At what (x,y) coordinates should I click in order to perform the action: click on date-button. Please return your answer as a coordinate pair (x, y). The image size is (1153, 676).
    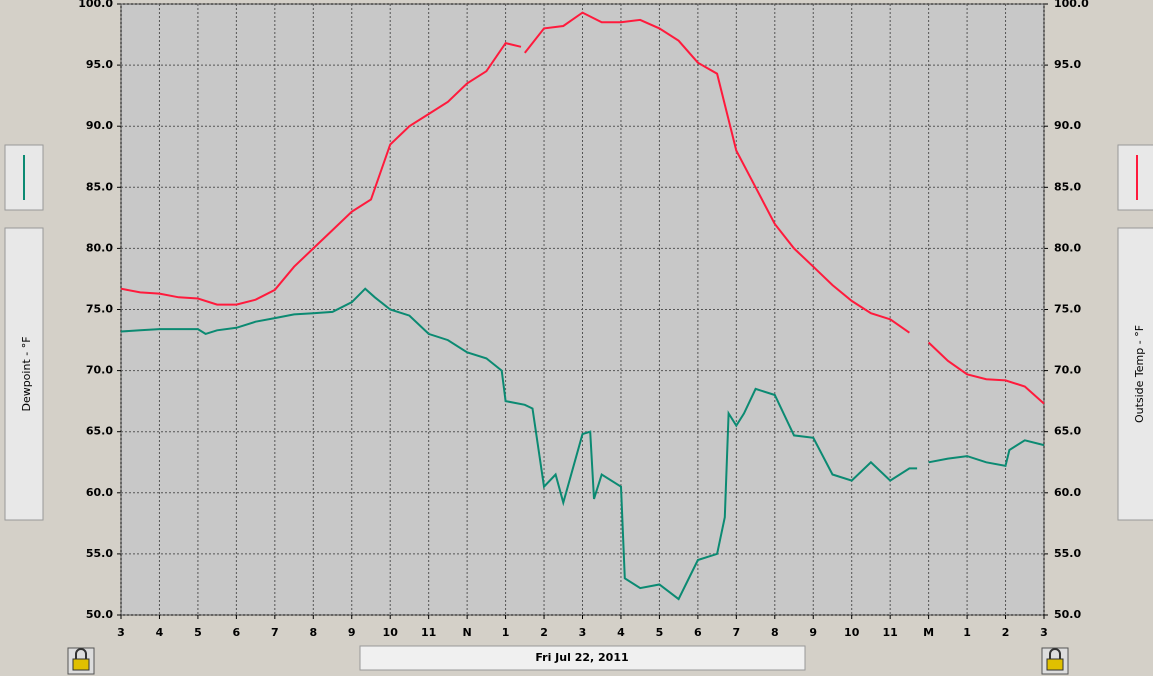
    Looking at the image, I should click on (582, 658).